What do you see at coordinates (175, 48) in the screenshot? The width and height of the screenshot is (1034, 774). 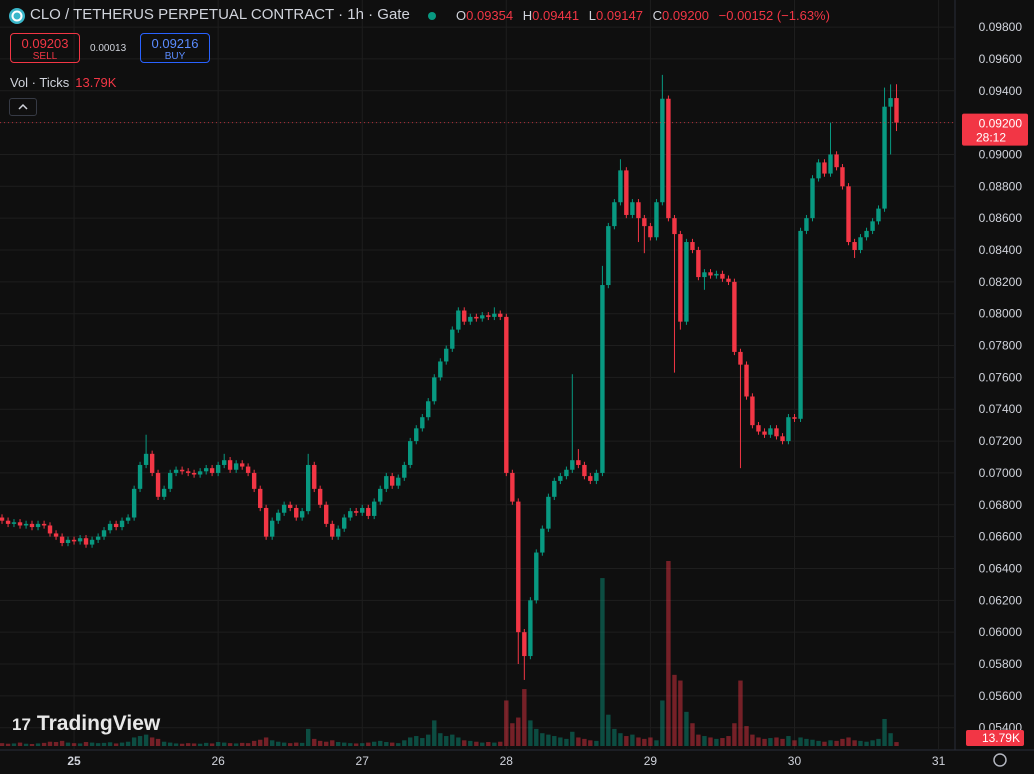 I see `buy-button: 0.09216 BUY` at bounding box center [175, 48].